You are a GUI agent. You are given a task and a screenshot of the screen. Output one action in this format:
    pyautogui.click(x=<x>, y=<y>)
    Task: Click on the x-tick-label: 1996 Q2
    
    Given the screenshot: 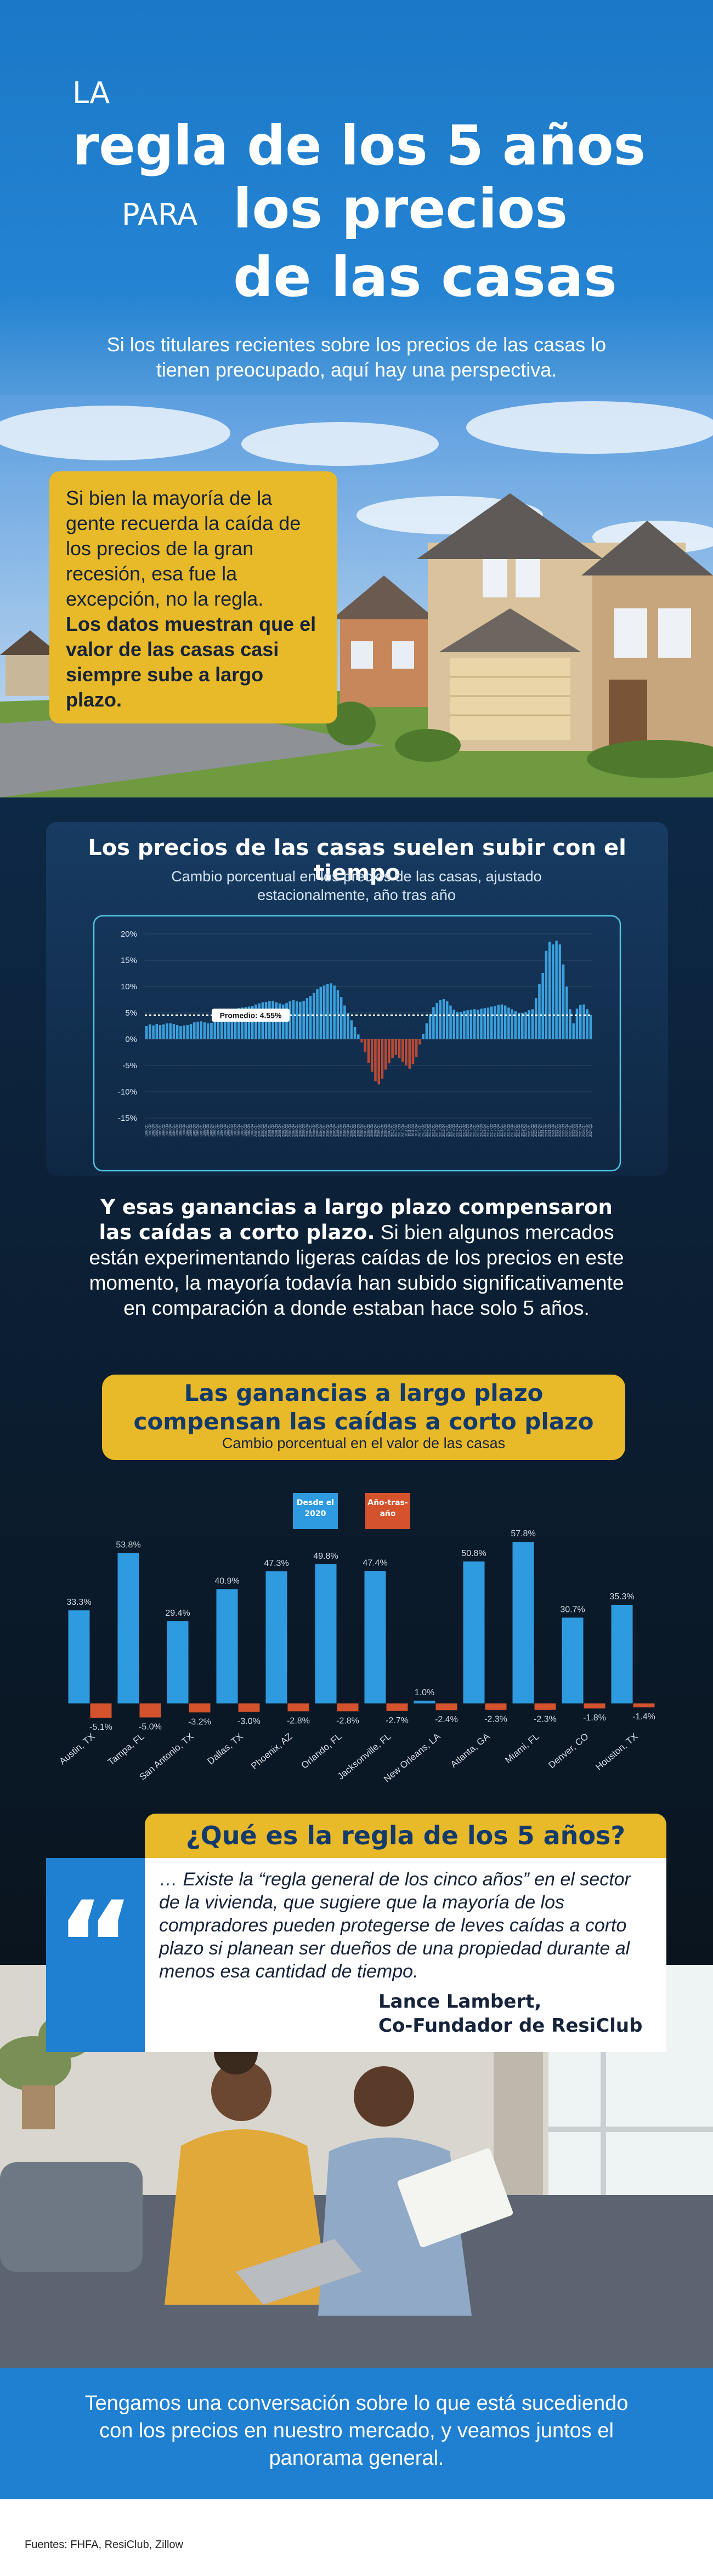 What is the action you would take?
    pyautogui.click(x=205, y=1130)
    